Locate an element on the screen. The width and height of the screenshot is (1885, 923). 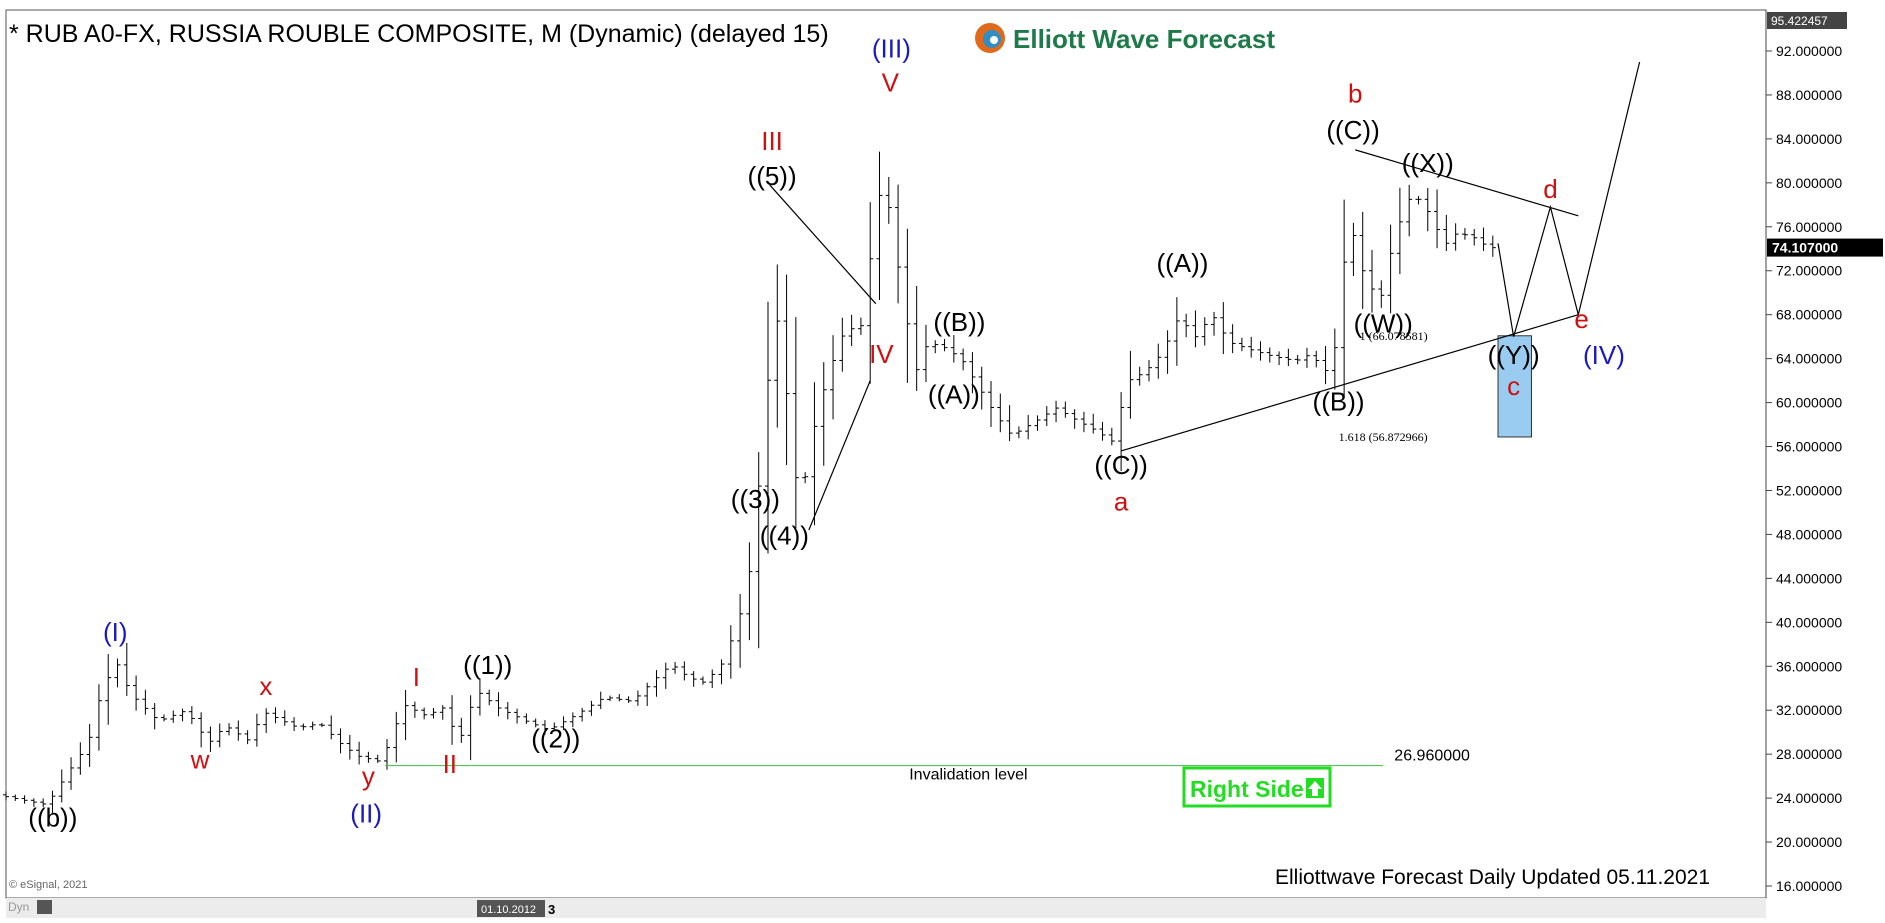
target-box-group: 1 (66.078581) 1.618 (56.872966) is located at coordinates (1435, 386).